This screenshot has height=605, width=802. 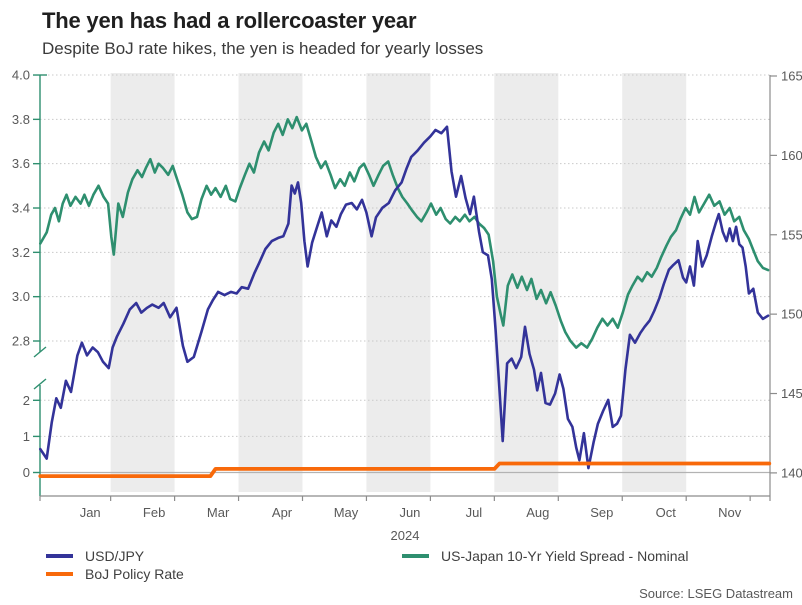 What do you see at coordinates (791, 472) in the screenshot?
I see `right-axis-tick-label: 140` at bounding box center [791, 472].